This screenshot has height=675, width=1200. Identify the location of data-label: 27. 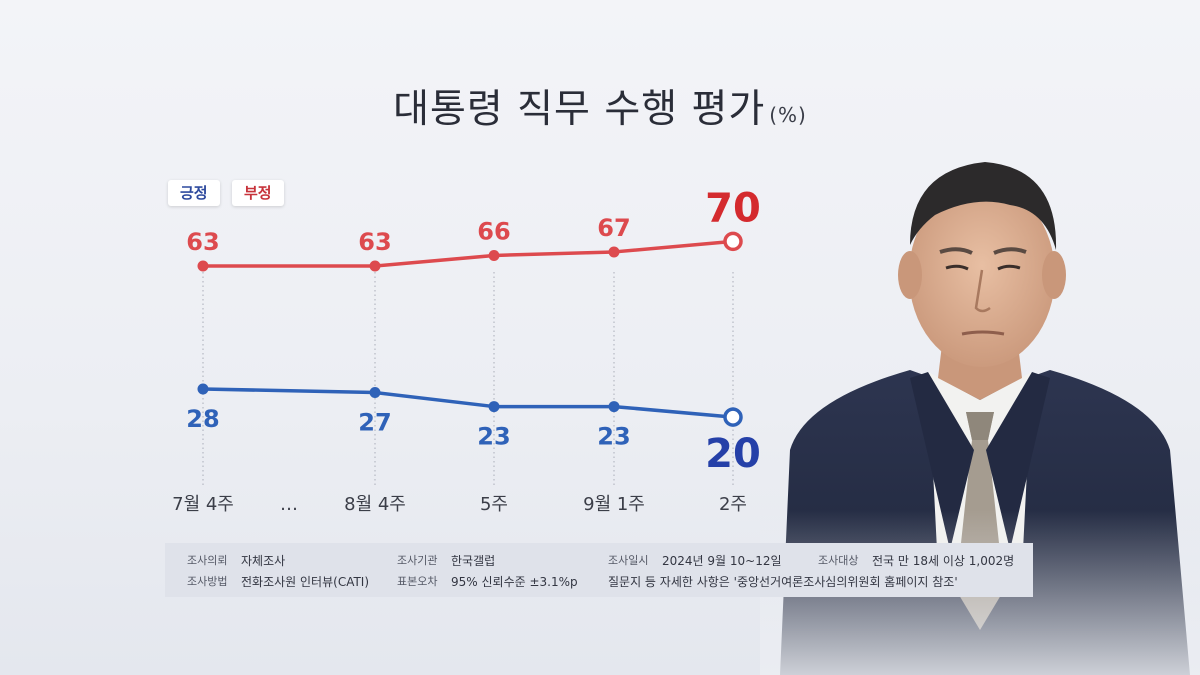
(374, 423).